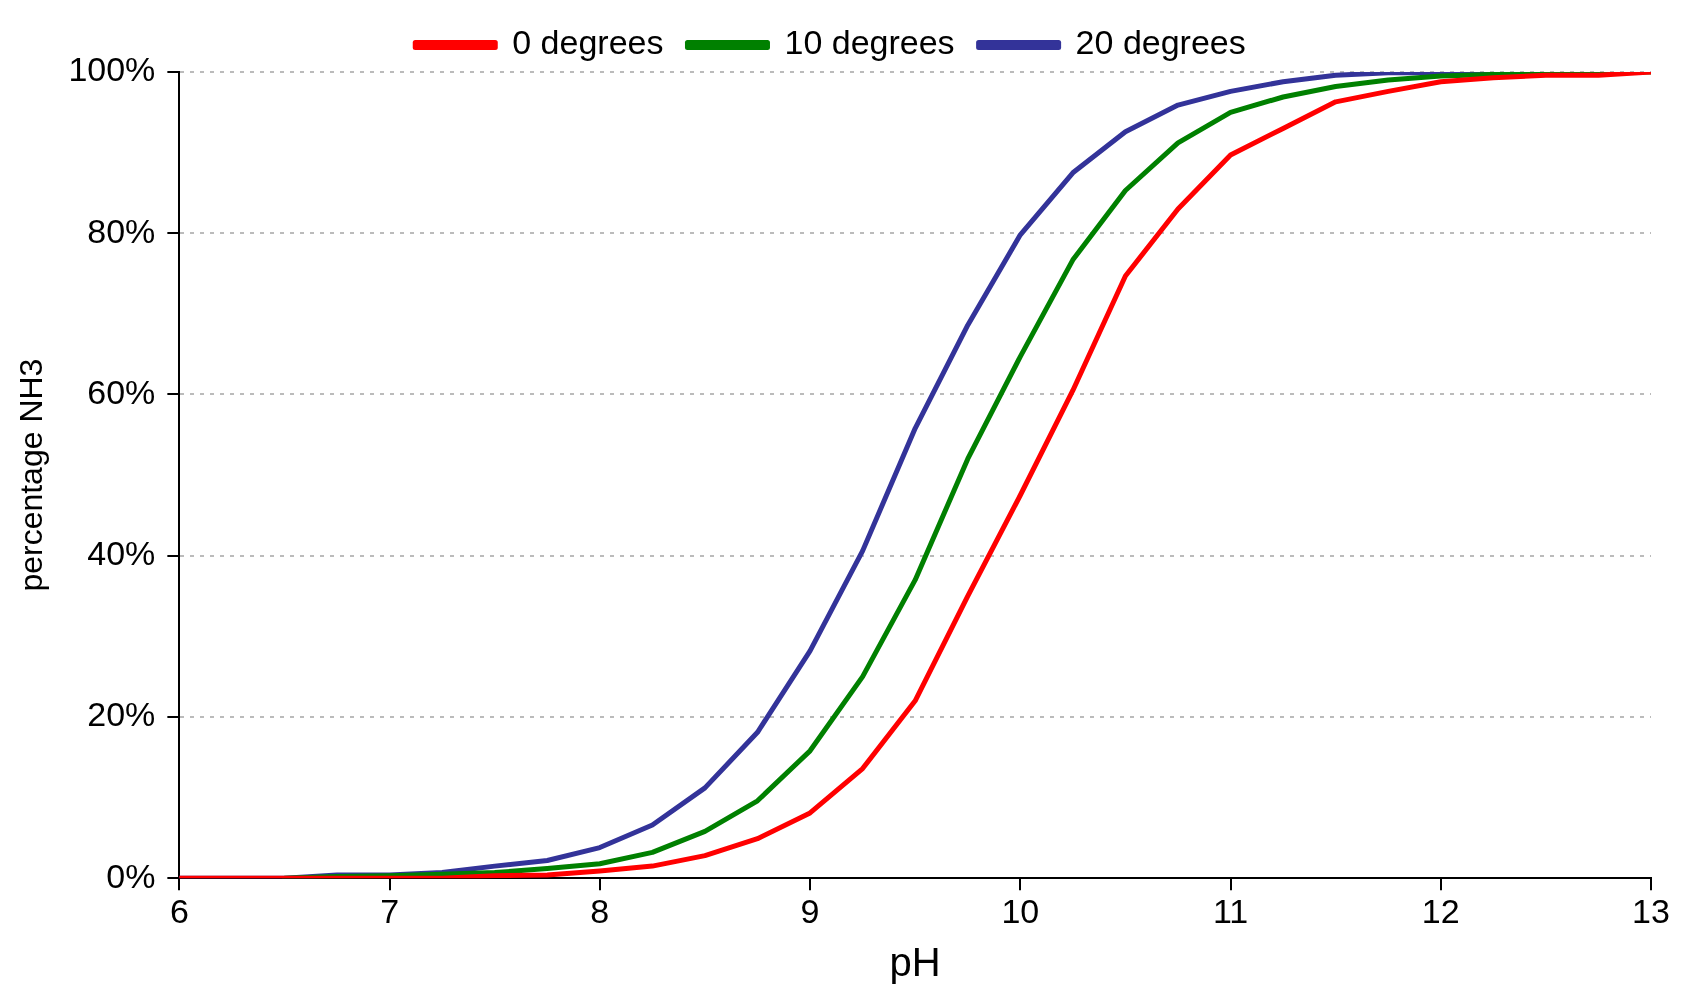 The height and width of the screenshot is (1003, 1691). Describe the element at coordinates (112, 69) in the screenshot. I see `y-tick-label: 100%` at that location.